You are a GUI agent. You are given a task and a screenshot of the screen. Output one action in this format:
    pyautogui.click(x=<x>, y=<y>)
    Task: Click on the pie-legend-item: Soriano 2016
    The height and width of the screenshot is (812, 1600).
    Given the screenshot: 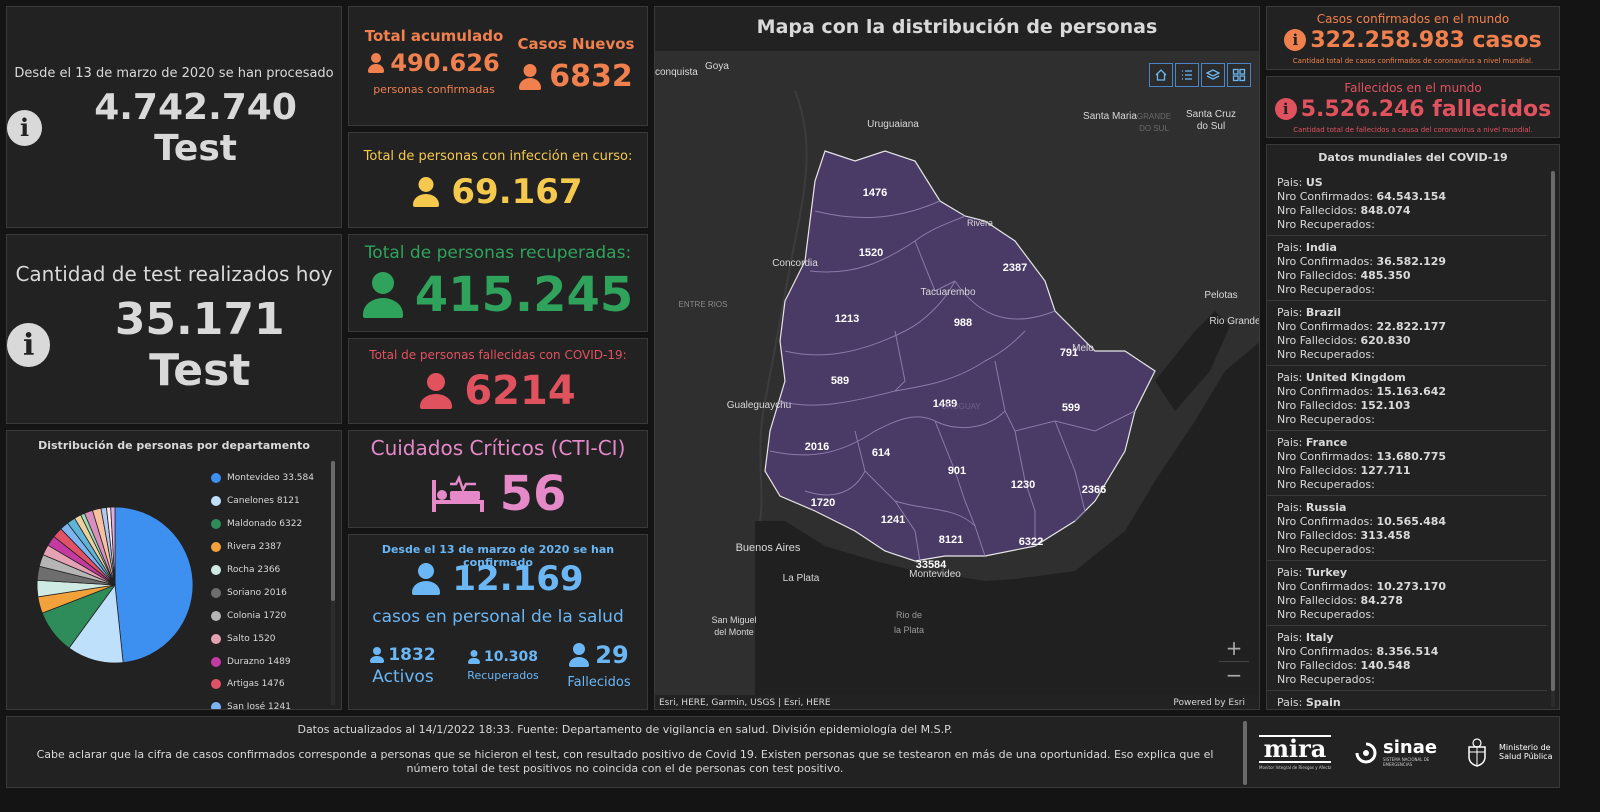 What is the action you would take?
    pyautogui.click(x=270, y=592)
    